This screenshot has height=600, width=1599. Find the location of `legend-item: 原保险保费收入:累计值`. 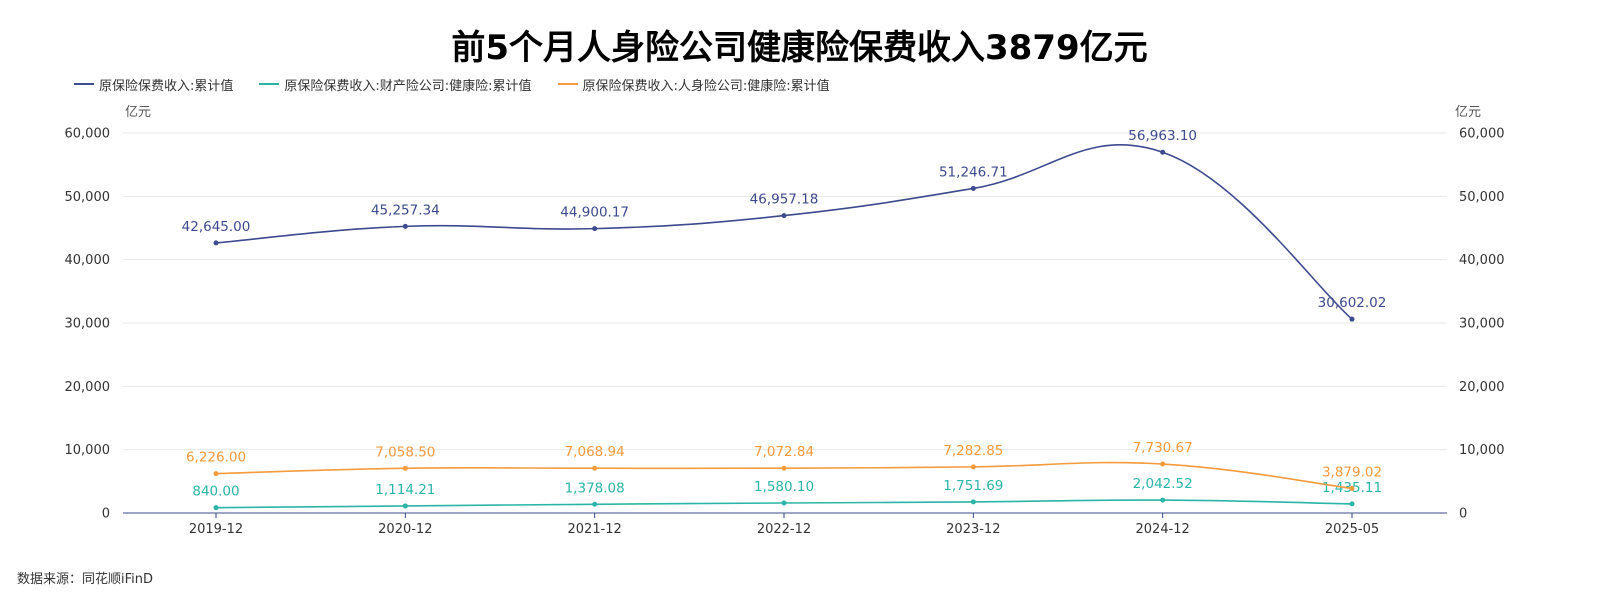

legend-item: 原保险保费收入:累计值 is located at coordinates (153, 84).